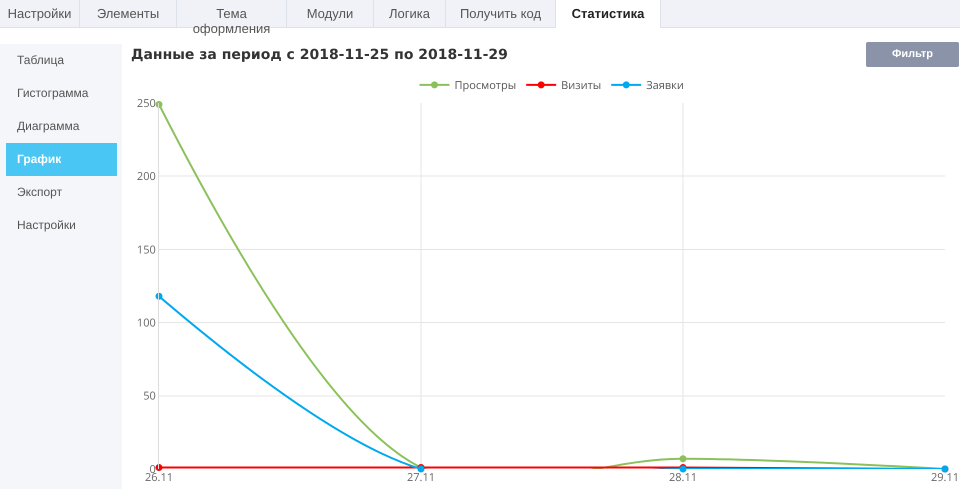 The width and height of the screenshot is (960, 489). What do you see at coordinates (608, 14) in the screenshot?
I see `text: Статистика` at bounding box center [608, 14].